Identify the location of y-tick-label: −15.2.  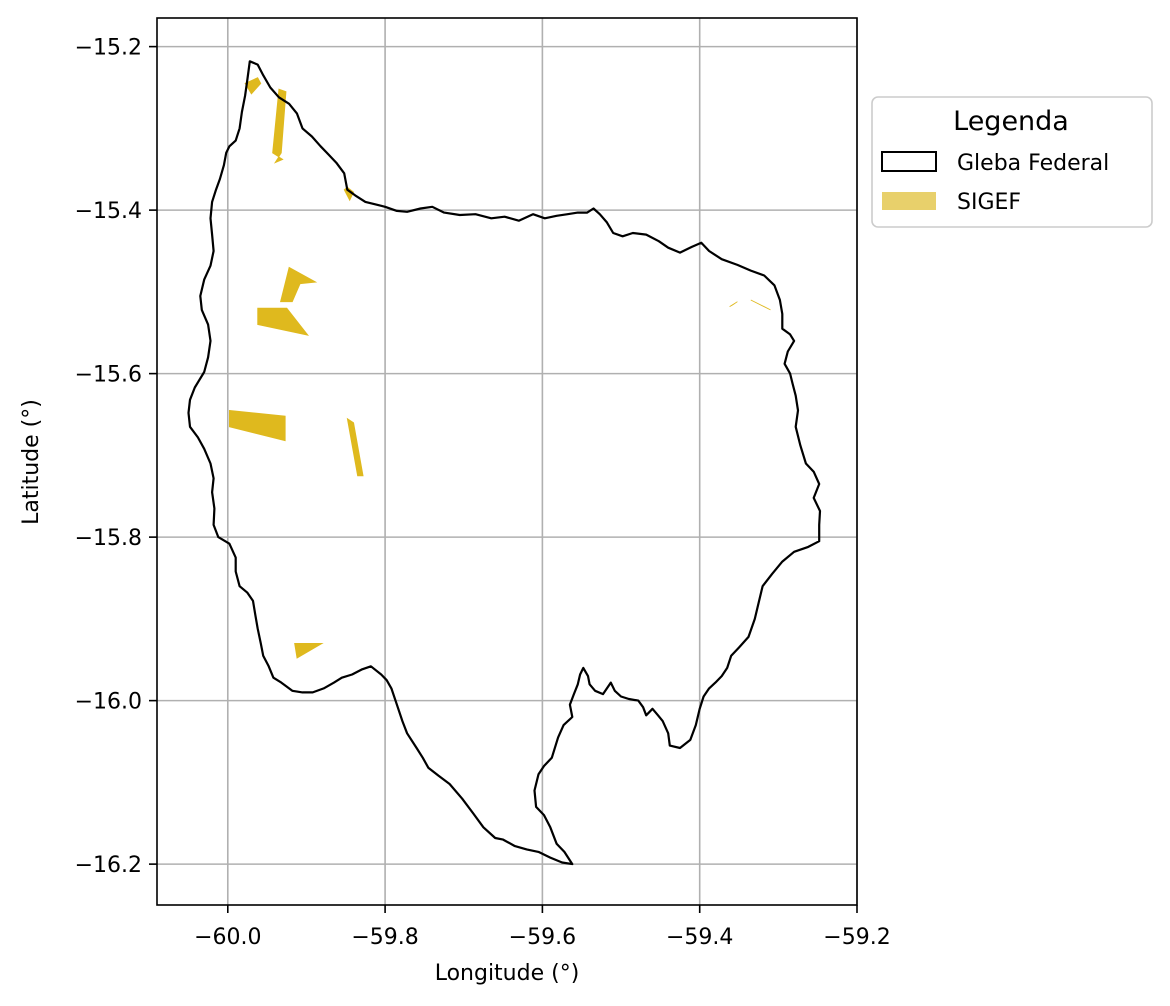
(108, 48).